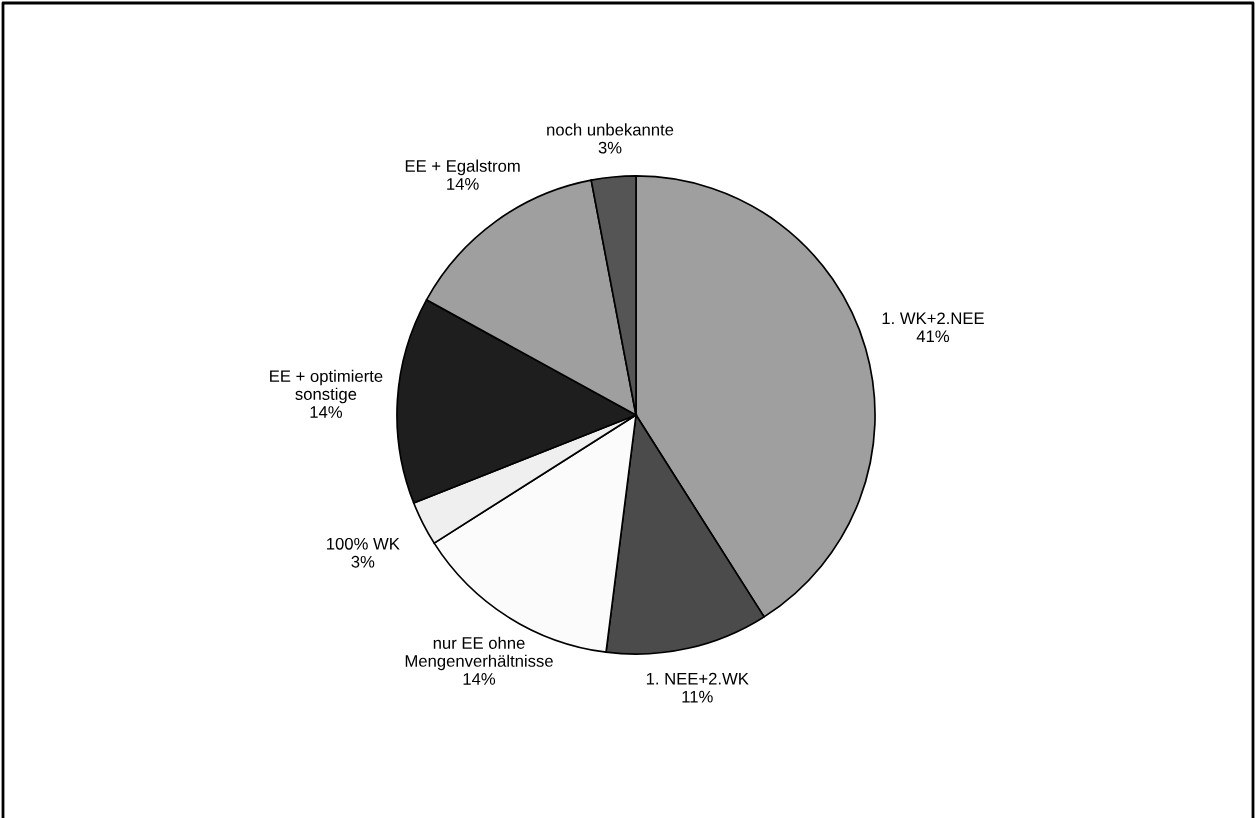 The height and width of the screenshot is (818, 1257). Describe the element at coordinates (933, 318) in the screenshot. I see `slice-label: 1. WK+2.NEE` at that location.